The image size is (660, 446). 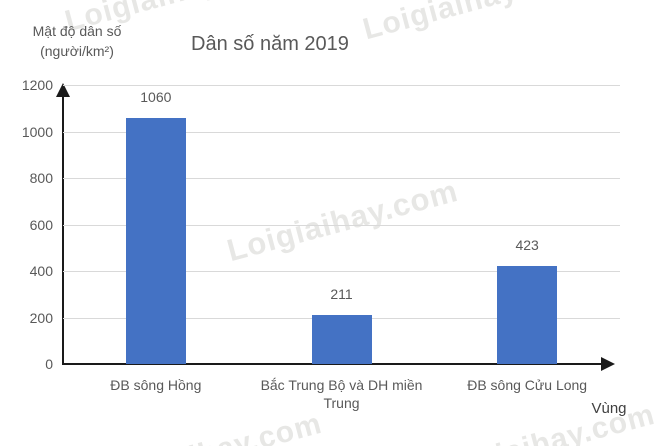 I want to click on y-tick-label: 0, so click(x=49, y=364).